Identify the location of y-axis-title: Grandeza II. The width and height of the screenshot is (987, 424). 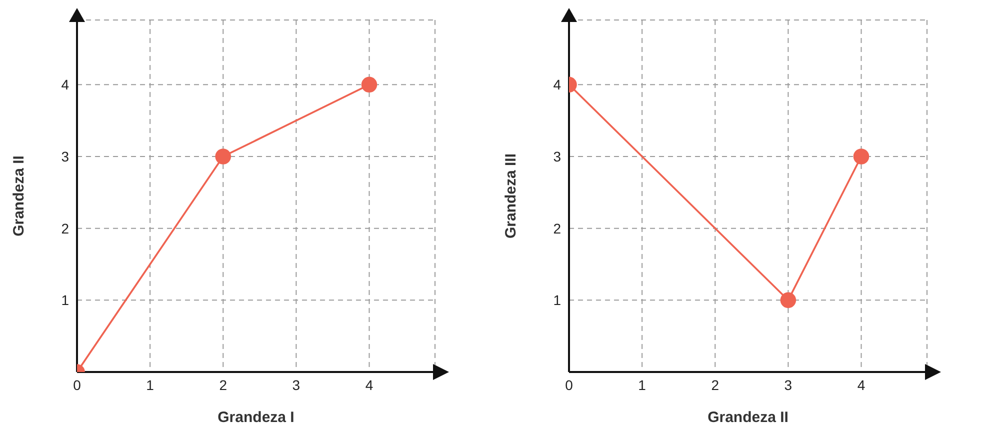
(19, 196).